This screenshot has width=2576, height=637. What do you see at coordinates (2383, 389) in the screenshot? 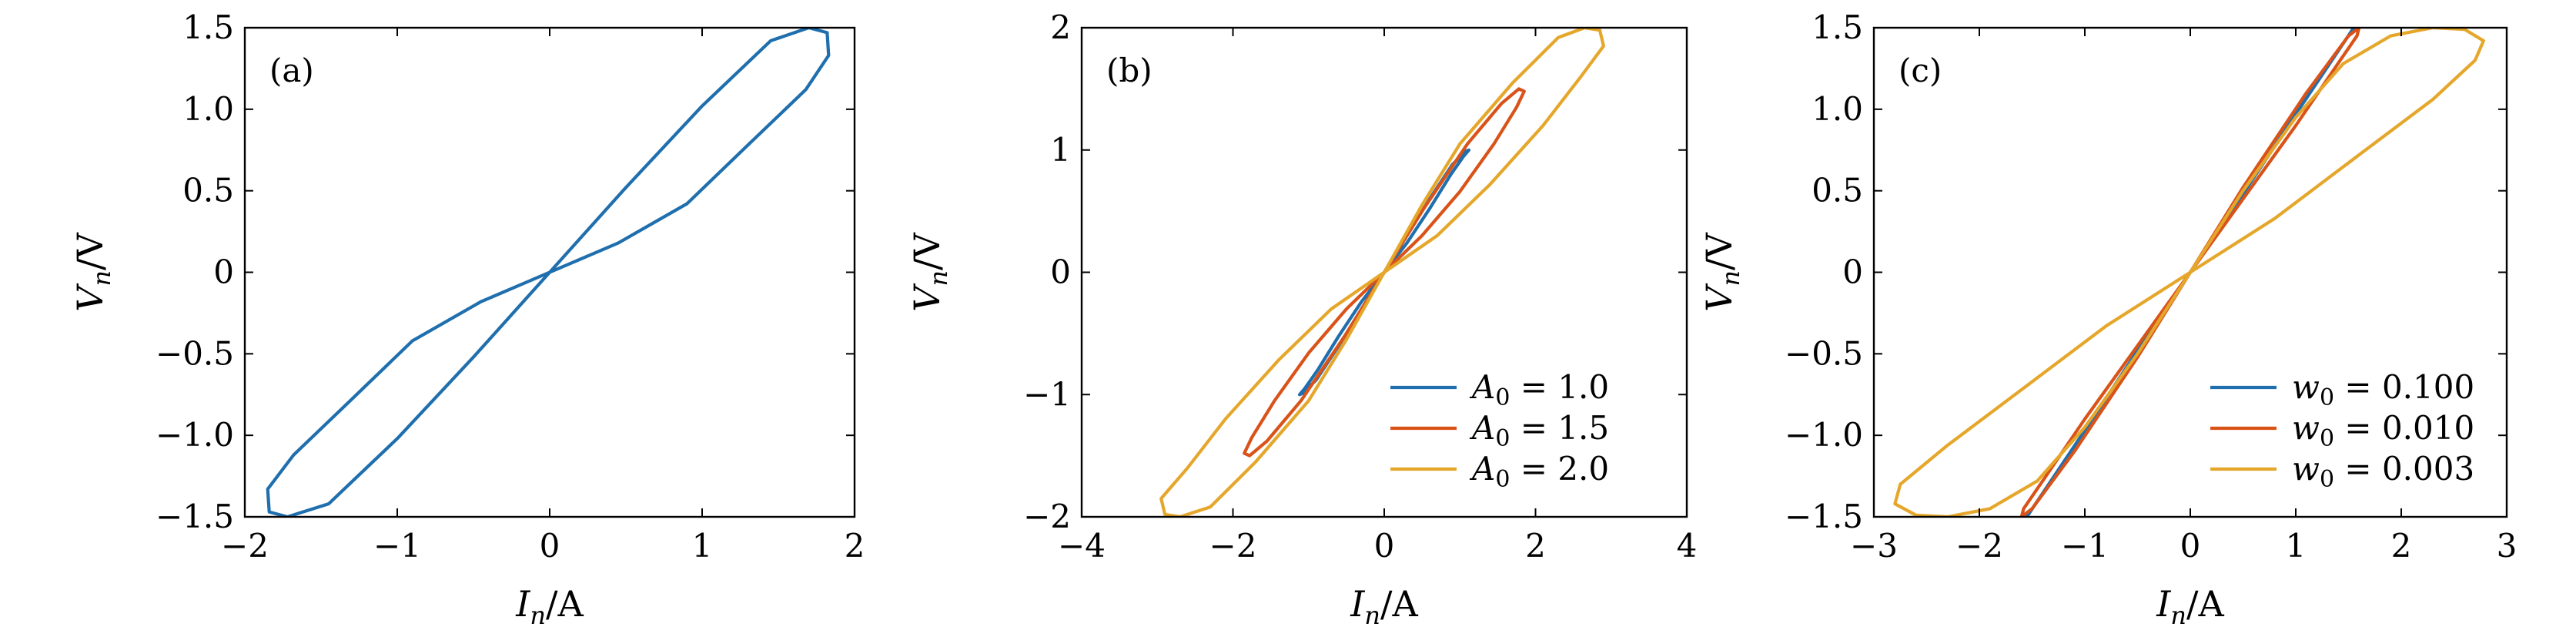
I see `legend-label-1: w0 = 0.100` at bounding box center [2383, 389].